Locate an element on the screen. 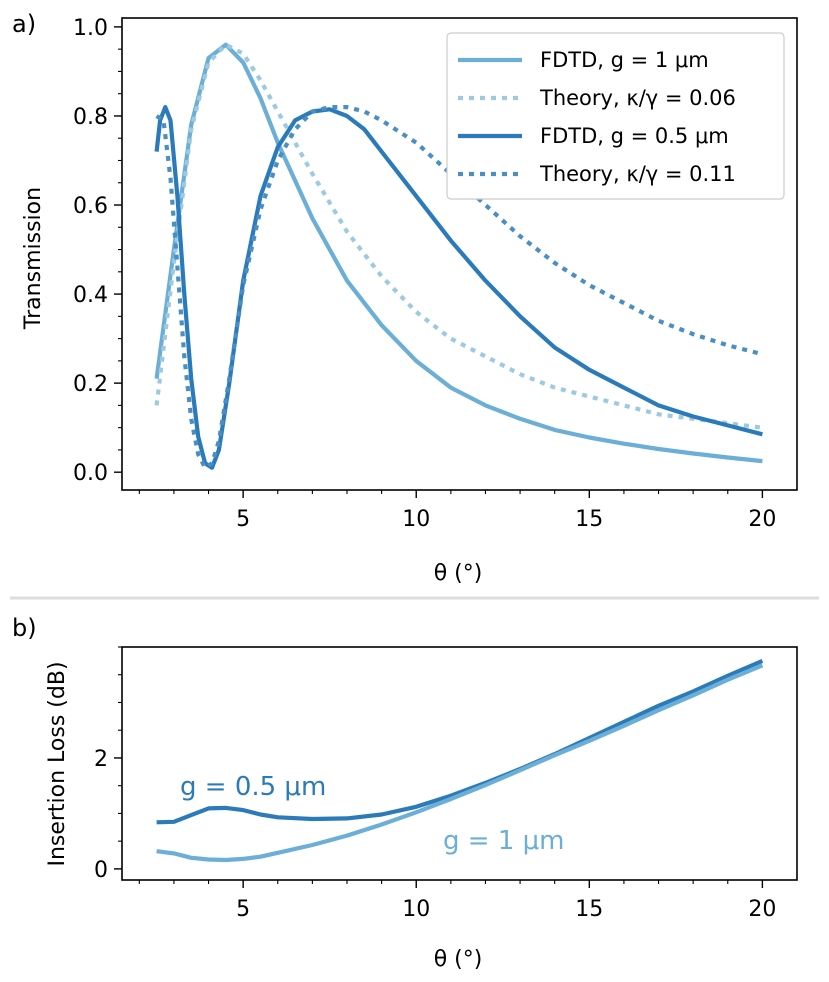 This screenshot has width=829, height=982. y-tick-label-b-1: 2 is located at coordinates (101, 759).